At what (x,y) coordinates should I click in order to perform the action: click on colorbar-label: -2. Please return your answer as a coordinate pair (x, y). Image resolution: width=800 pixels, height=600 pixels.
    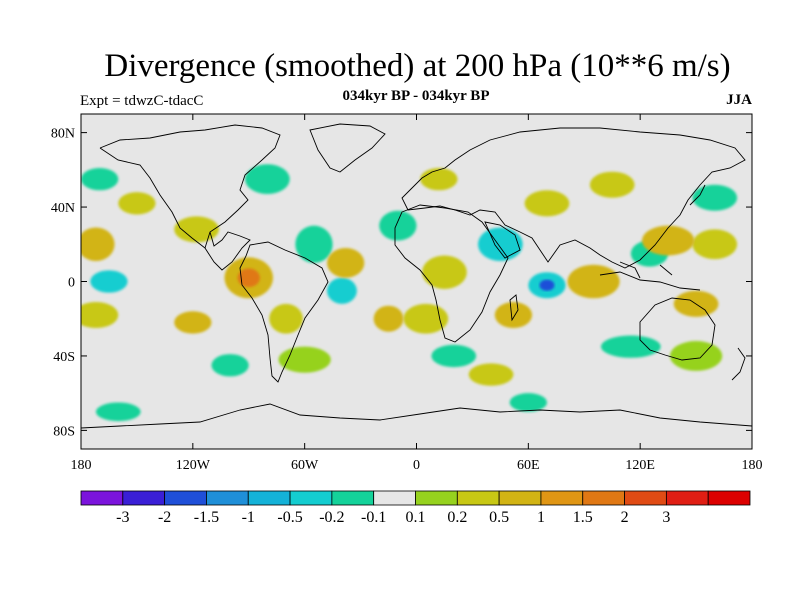
    Looking at the image, I should click on (164, 517).